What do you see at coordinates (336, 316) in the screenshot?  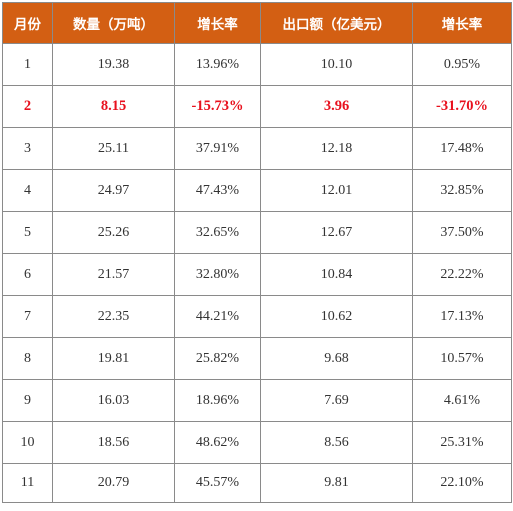 I see `export-value-cell: 10.62` at bounding box center [336, 316].